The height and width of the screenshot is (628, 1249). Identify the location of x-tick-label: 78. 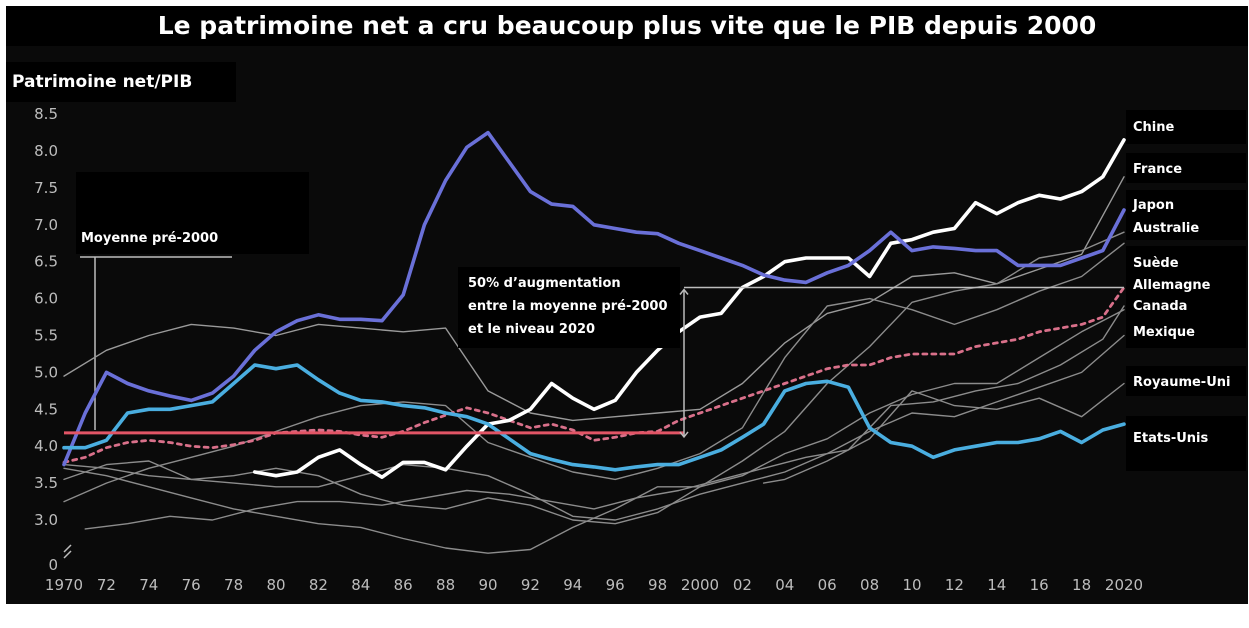
(233, 585).